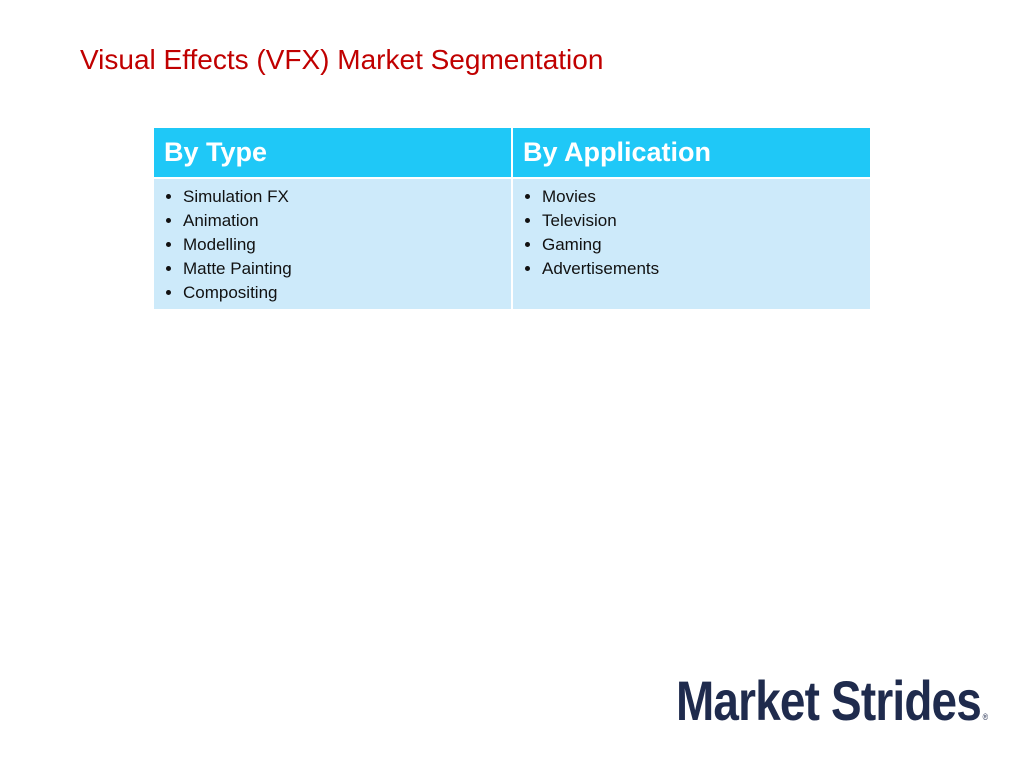 The image size is (1024, 768). I want to click on slide-title: Visual Effects (VFX) Market Segmentation, so click(342, 59).